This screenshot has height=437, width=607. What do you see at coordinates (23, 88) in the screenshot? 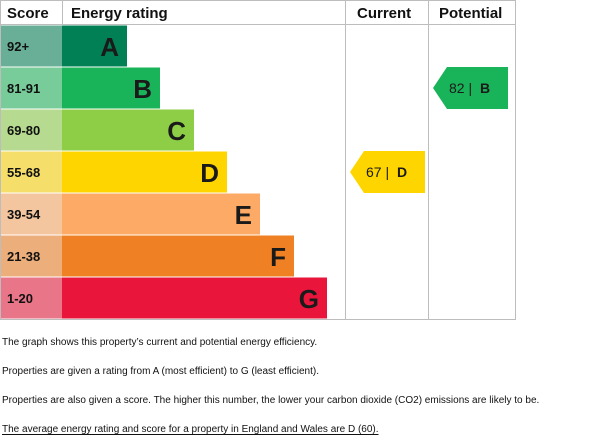
I see `score-label-b: 81-91` at bounding box center [23, 88].